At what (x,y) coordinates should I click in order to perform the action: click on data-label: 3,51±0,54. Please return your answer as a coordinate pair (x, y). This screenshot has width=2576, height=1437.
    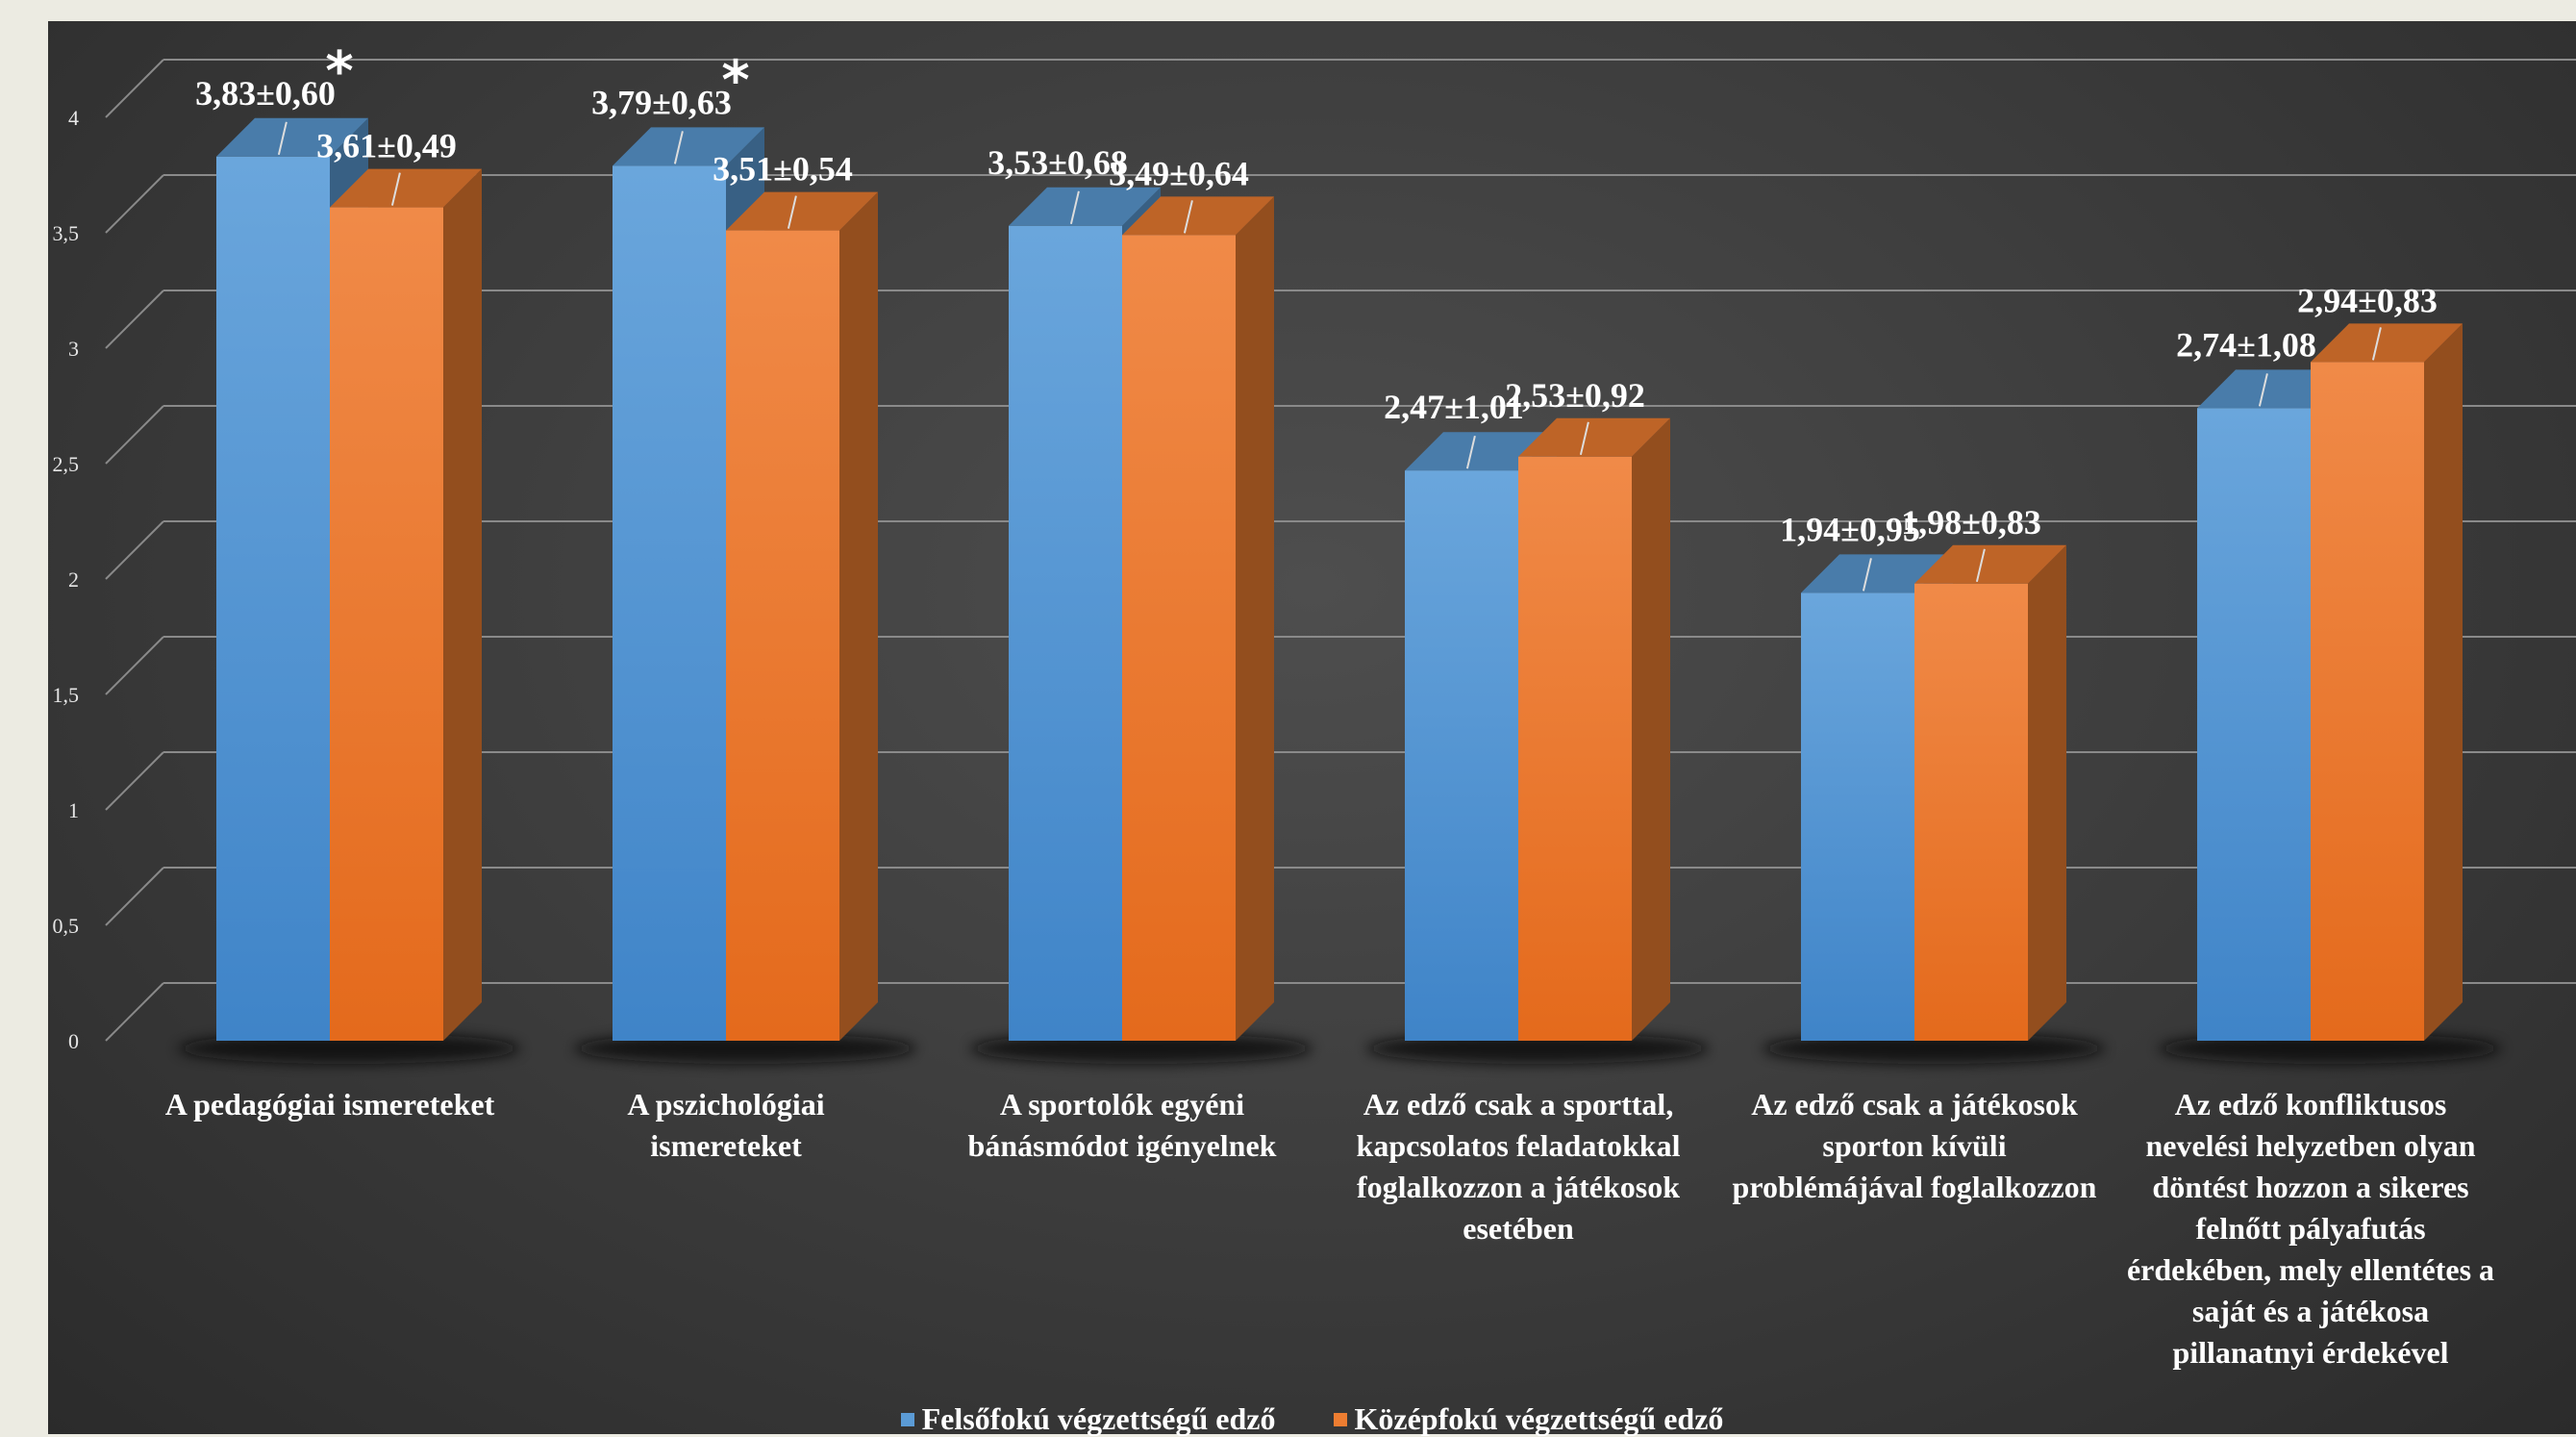
    Looking at the image, I should click on (783, 169).